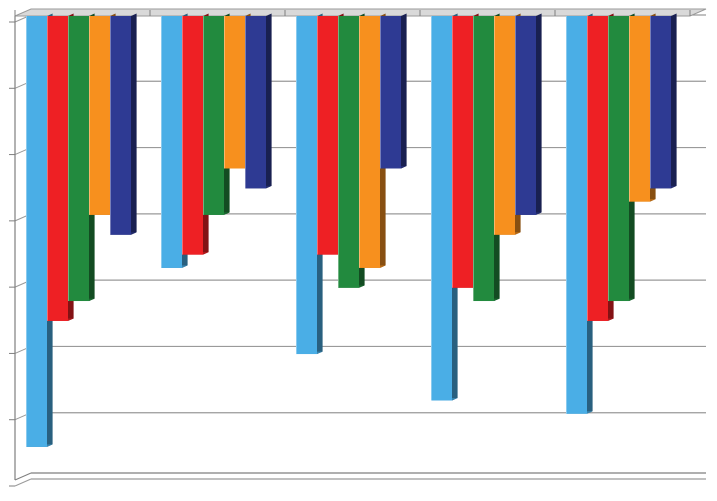  I want to click on top-plane, so click(360, 12).